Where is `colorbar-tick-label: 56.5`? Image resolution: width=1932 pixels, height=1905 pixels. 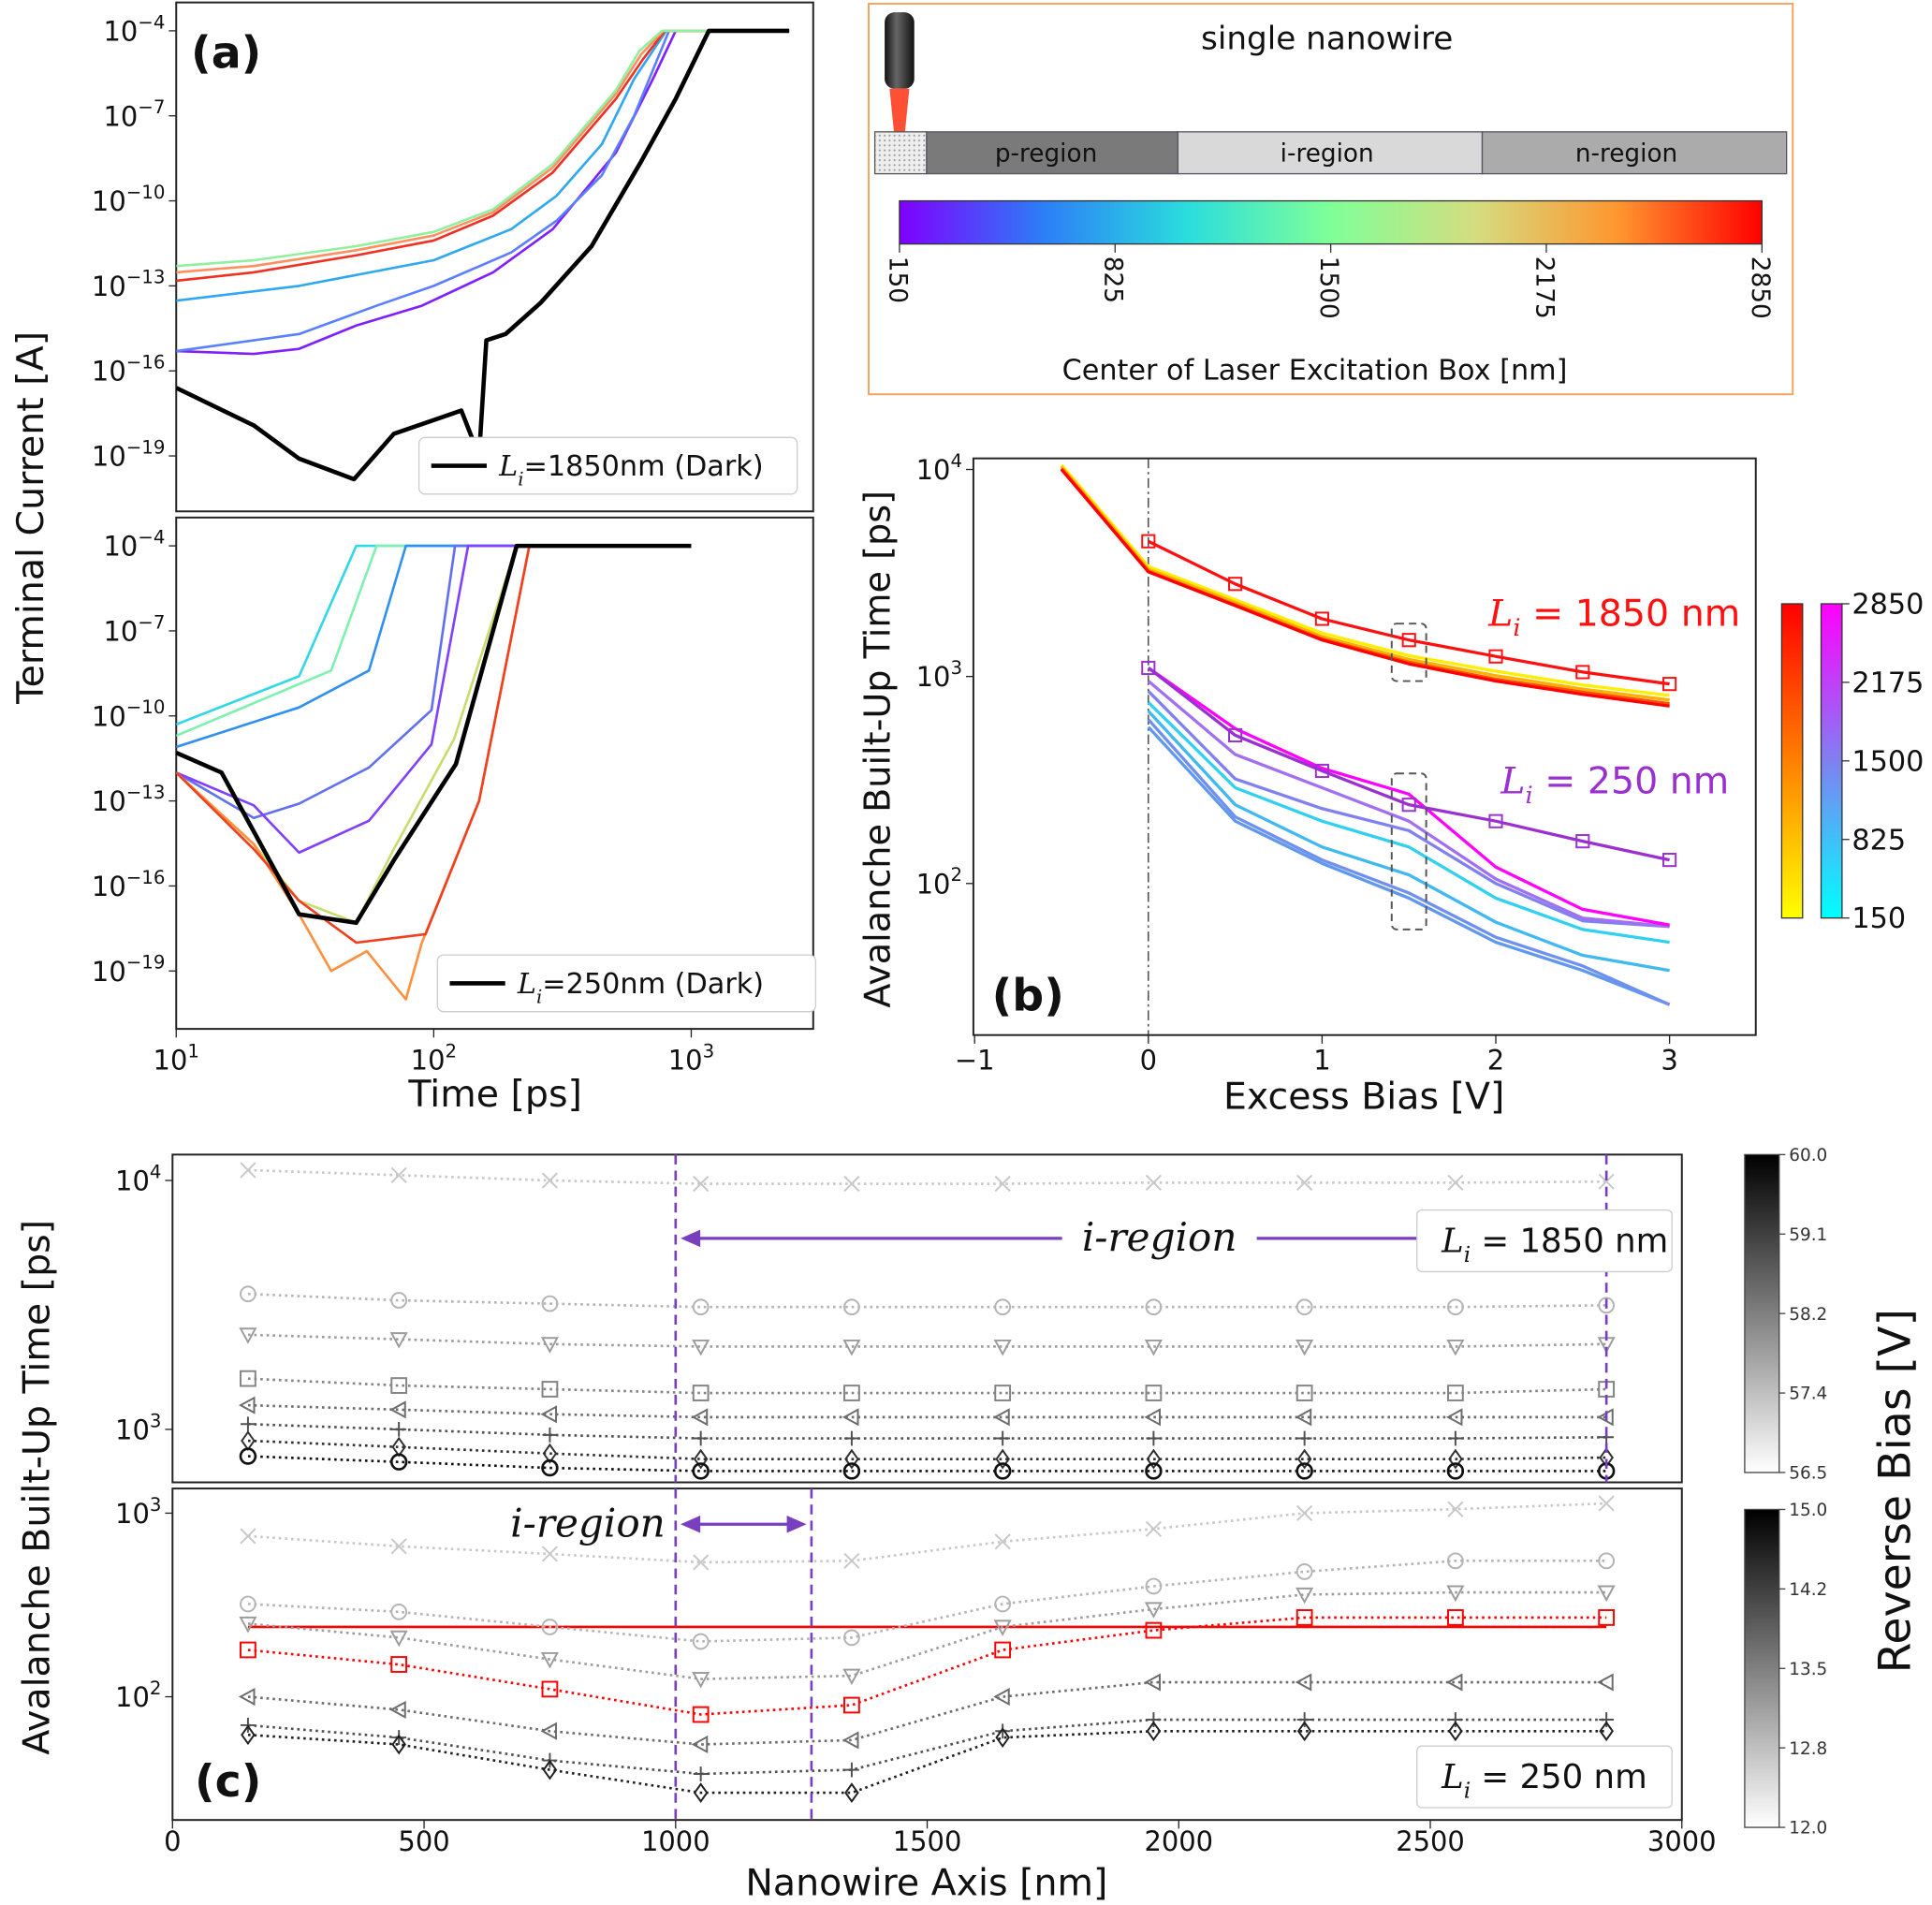
colorbar-tick-label: 56.5 is located at coordinates (1808, 1474).